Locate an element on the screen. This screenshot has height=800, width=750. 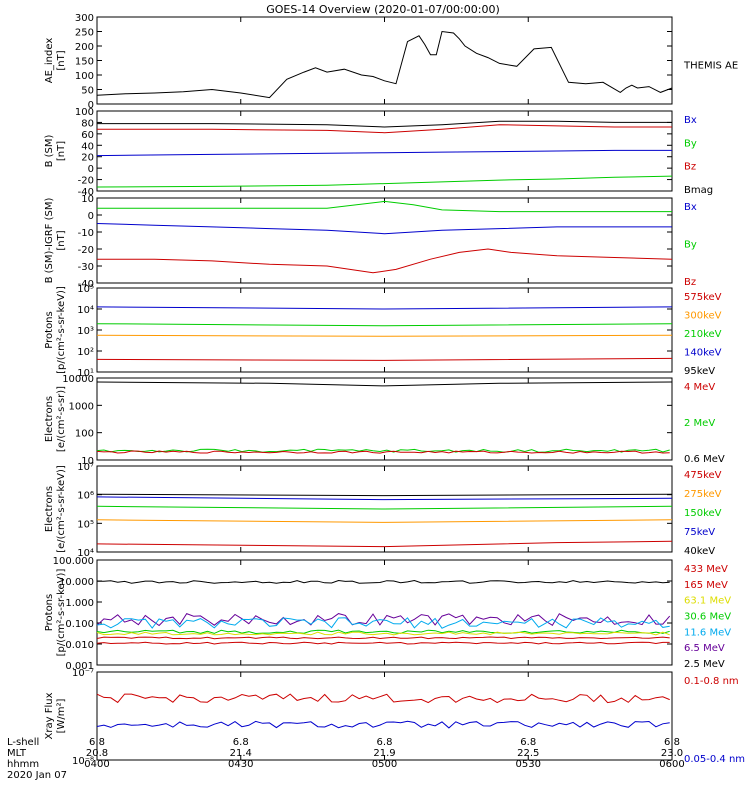
series-line-150keV is located at coordinates (384, 507).